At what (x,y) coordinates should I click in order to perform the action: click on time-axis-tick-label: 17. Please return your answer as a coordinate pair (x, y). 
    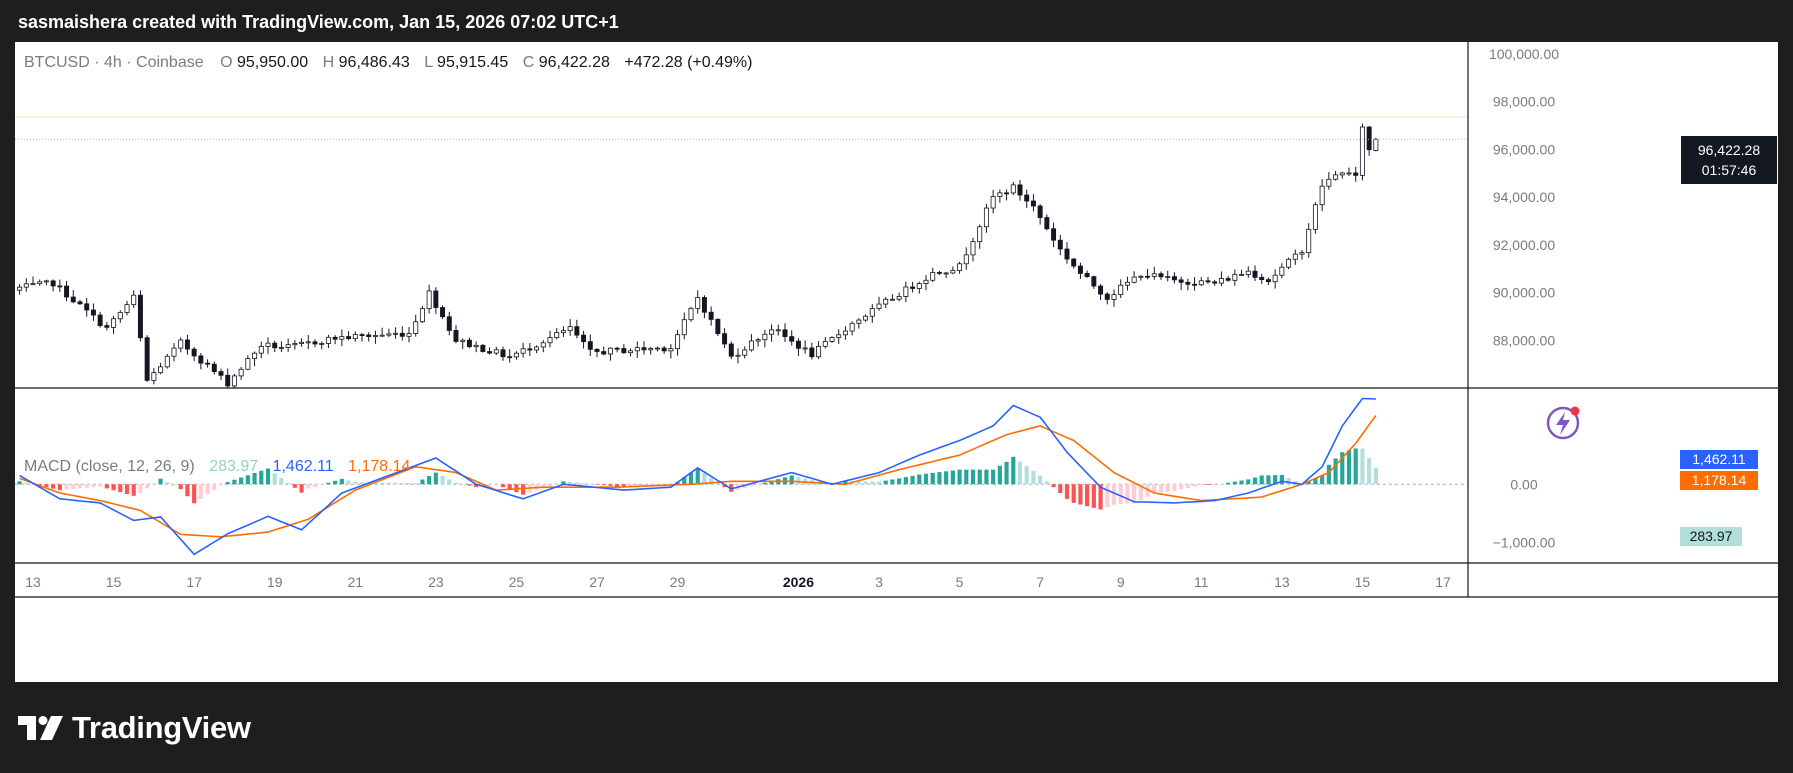
    Looking at the image, I should click on (1443, 582).